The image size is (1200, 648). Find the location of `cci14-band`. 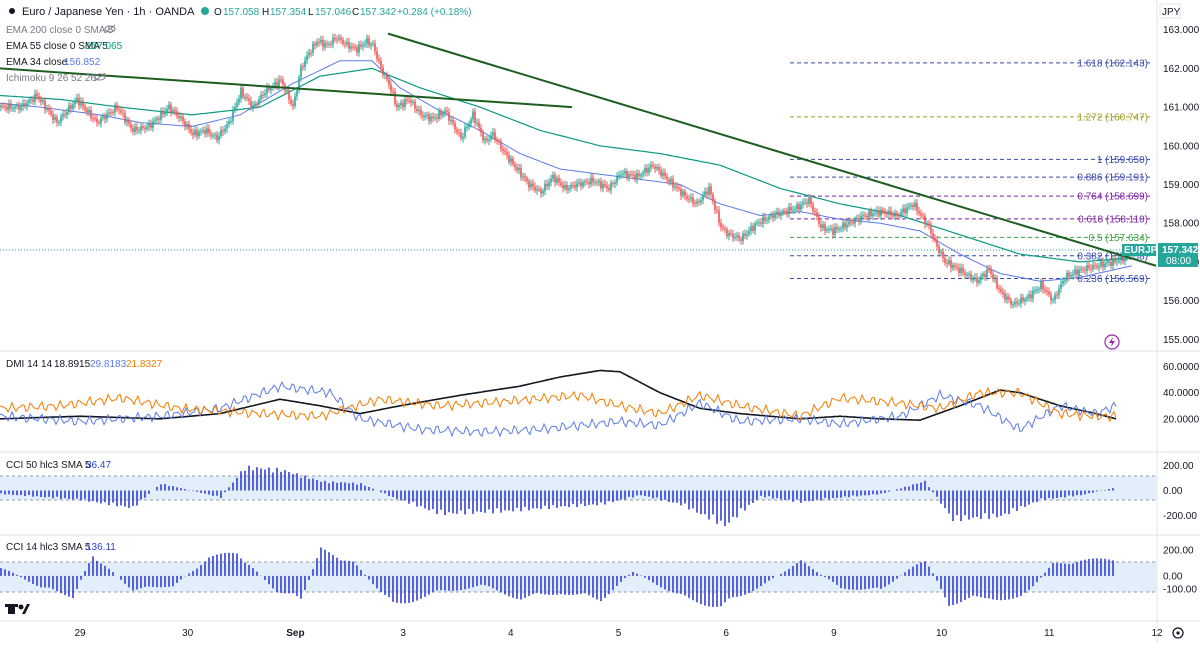

cci14-band is located at coordinates (578, 577).